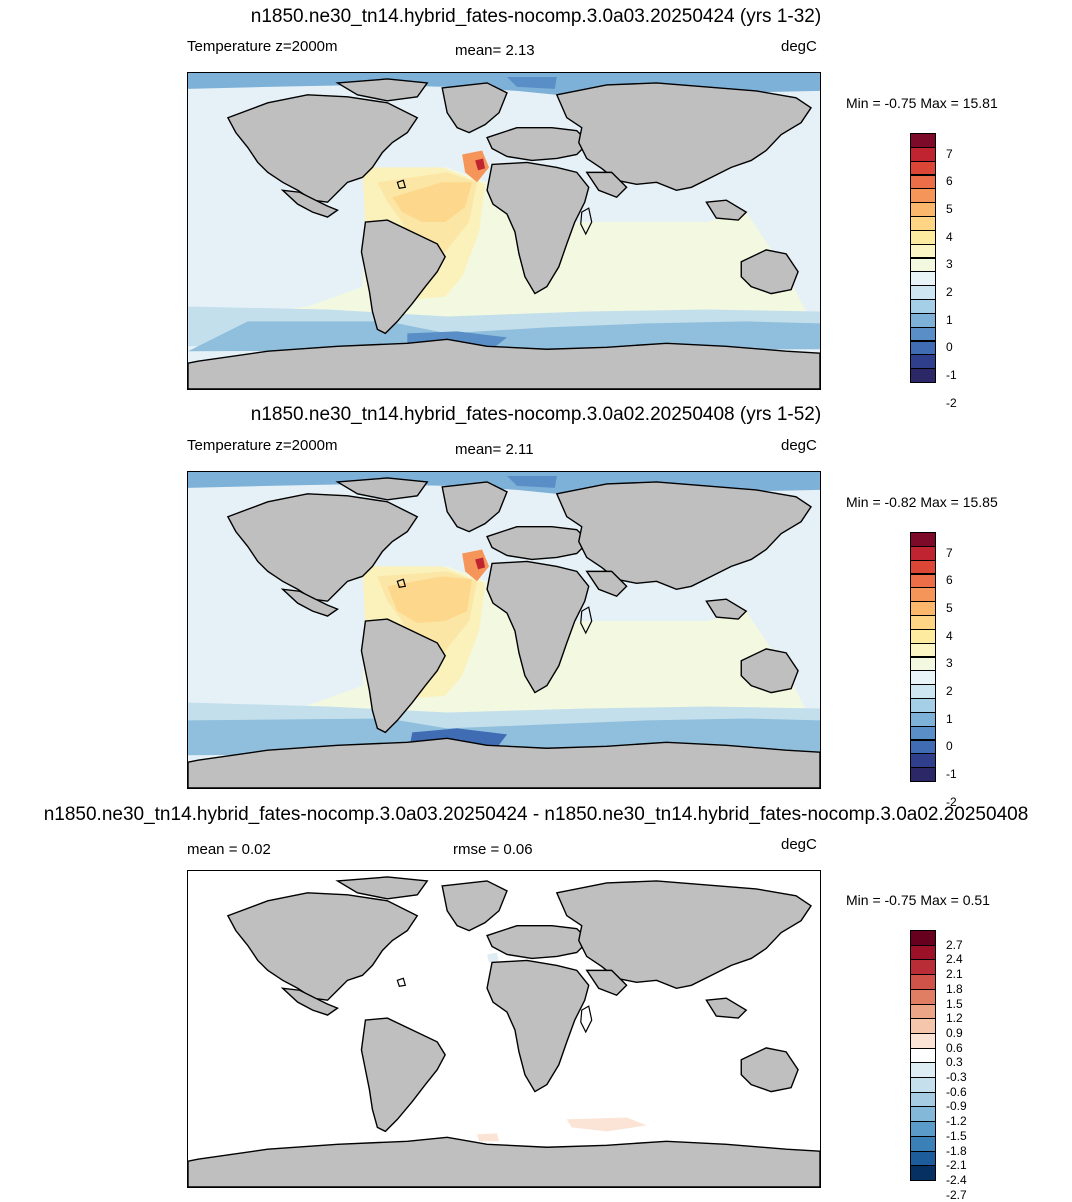 The height and width of the screenshot is (1202, 1072). What do you see at coordinates (954, 959) in the screenshot?
I see `colorbar-tick-label: 2.4` at bounding box center [954, 959].